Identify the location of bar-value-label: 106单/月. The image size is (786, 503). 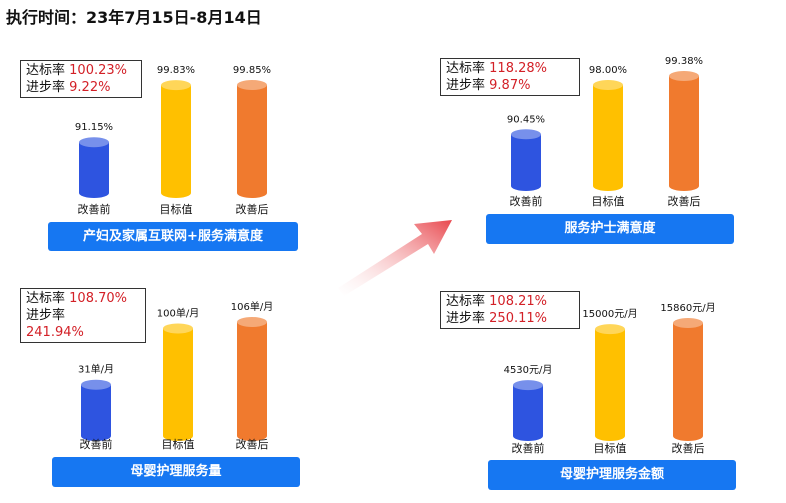
(252, 307).